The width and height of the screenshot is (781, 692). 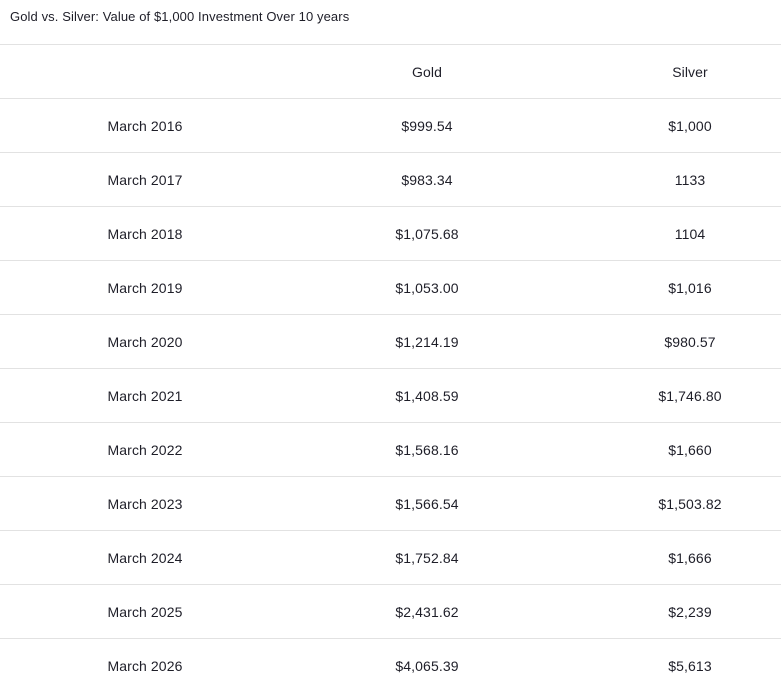 What do you see at coordinates (145, 611) in the screenshot?
I see `period-cell: March 2025` at bounding box center [145, 611].